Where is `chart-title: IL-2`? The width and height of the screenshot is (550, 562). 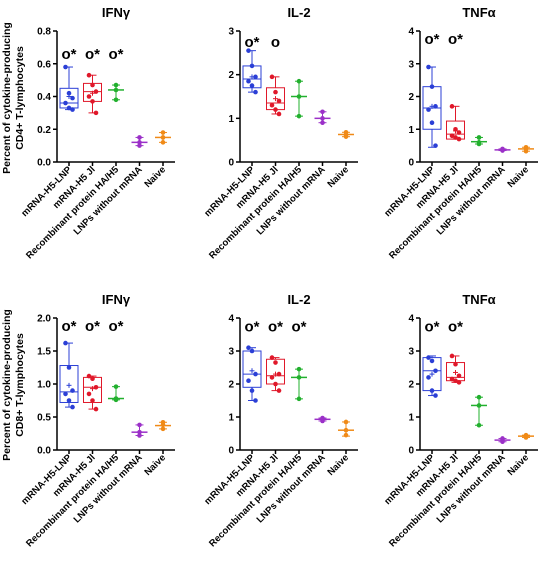 chart-title: IL-2 is located at coordinates (298, 299).